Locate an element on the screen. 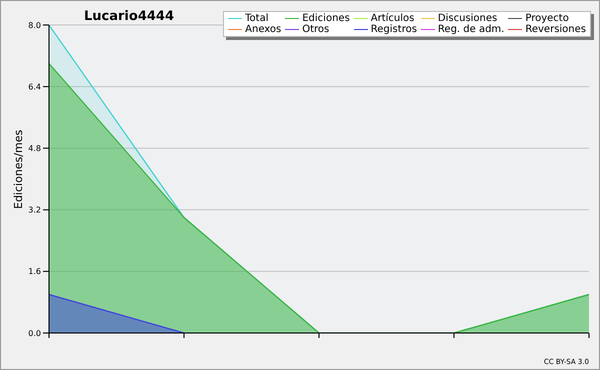 The height and width of the screenshot is (370, 600). legend-label: Artículos is located at coordinates (392, 18).